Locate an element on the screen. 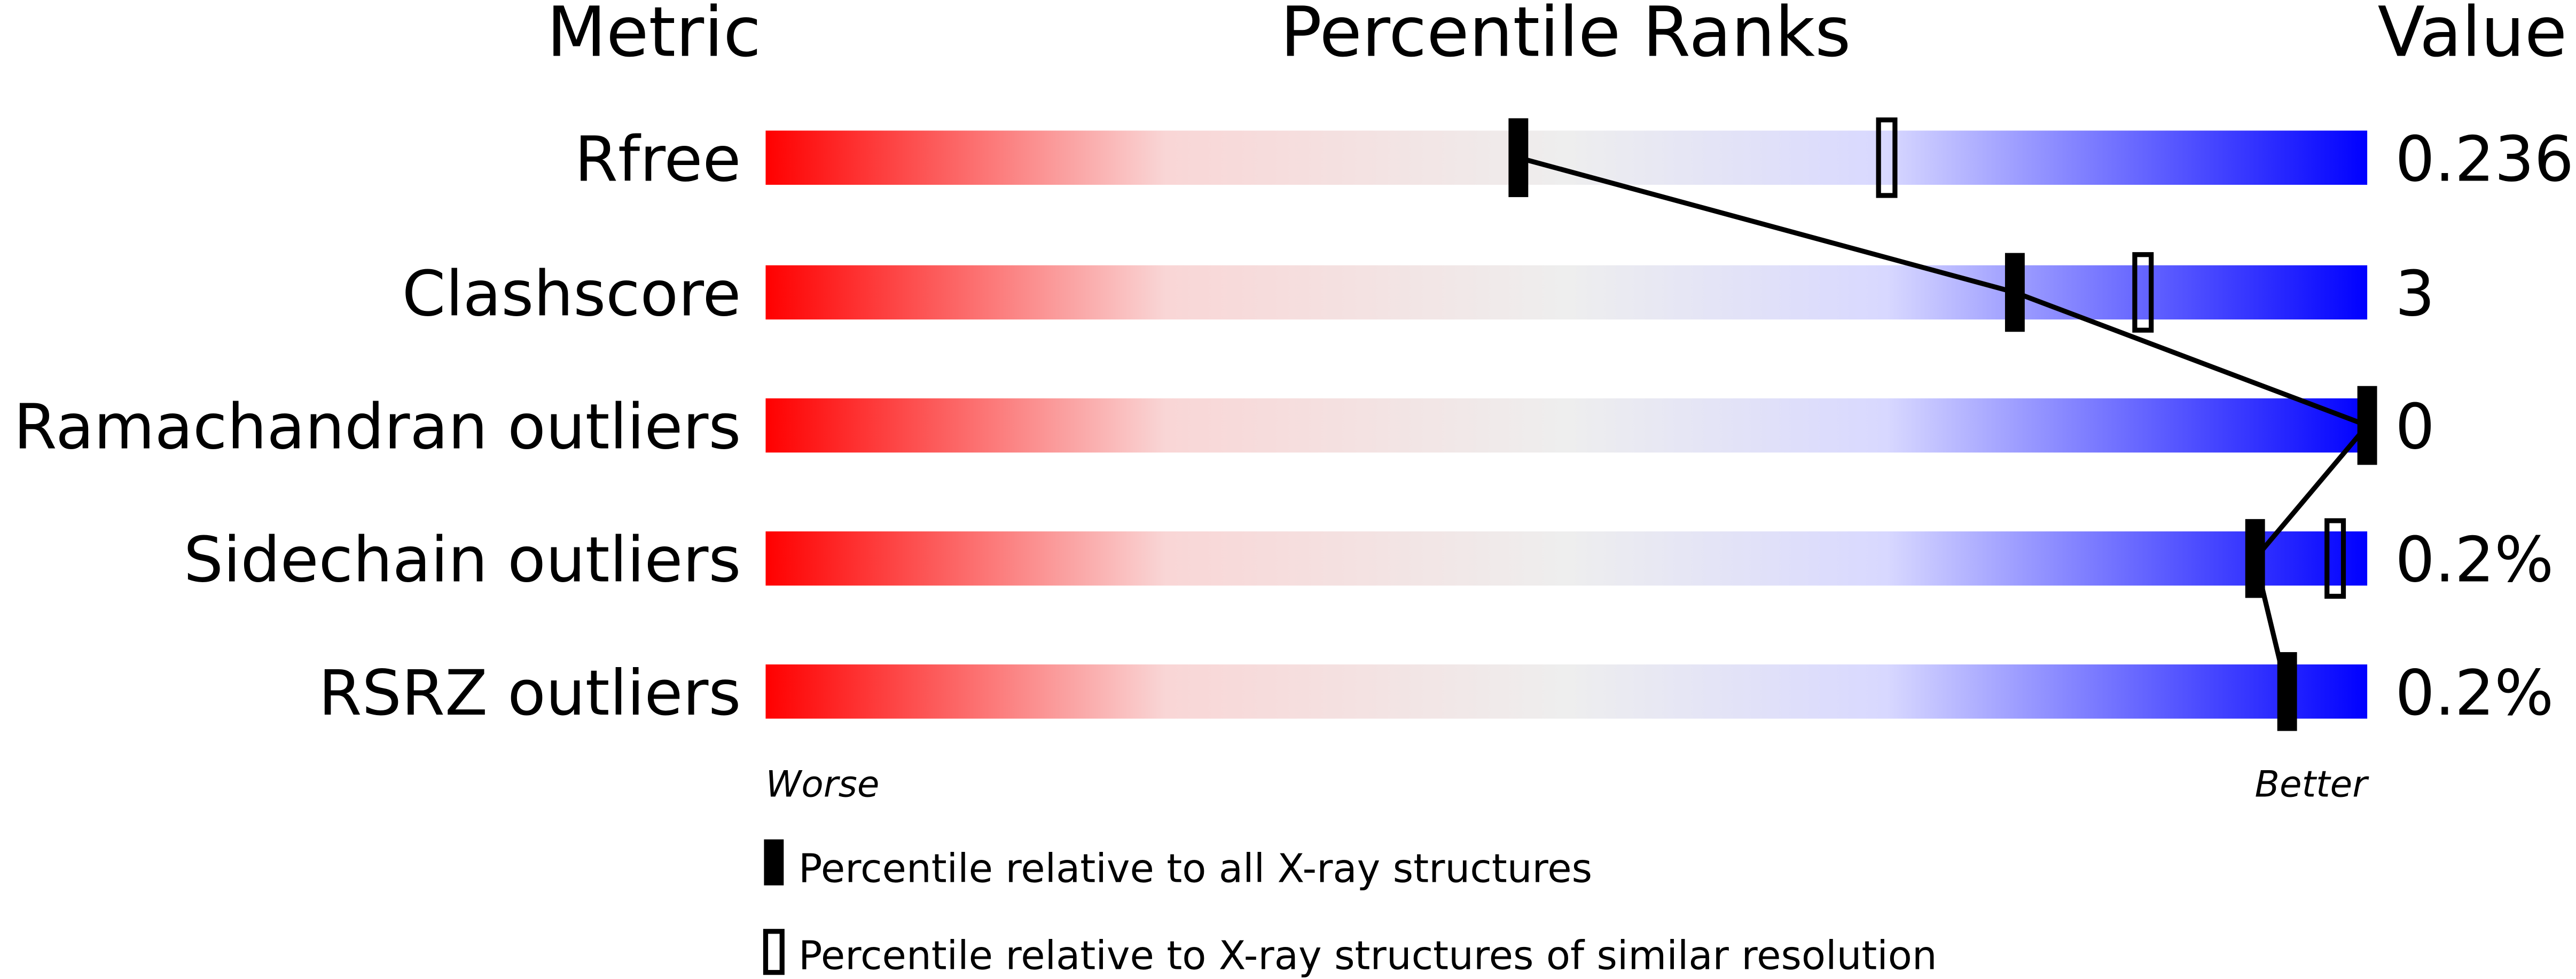 This screenshot has width=2576, height=979. header-percentile-ranks: Percentile Ranks is located at coordinates (1565, 36).